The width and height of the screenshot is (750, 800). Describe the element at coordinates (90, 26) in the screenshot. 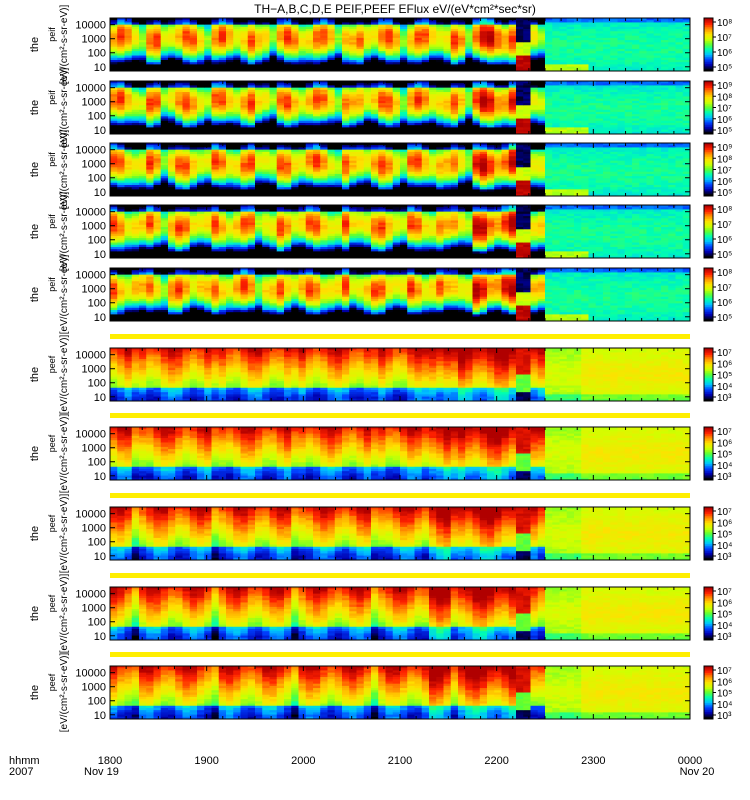

I see `y-tick-label: 10000` at that location.